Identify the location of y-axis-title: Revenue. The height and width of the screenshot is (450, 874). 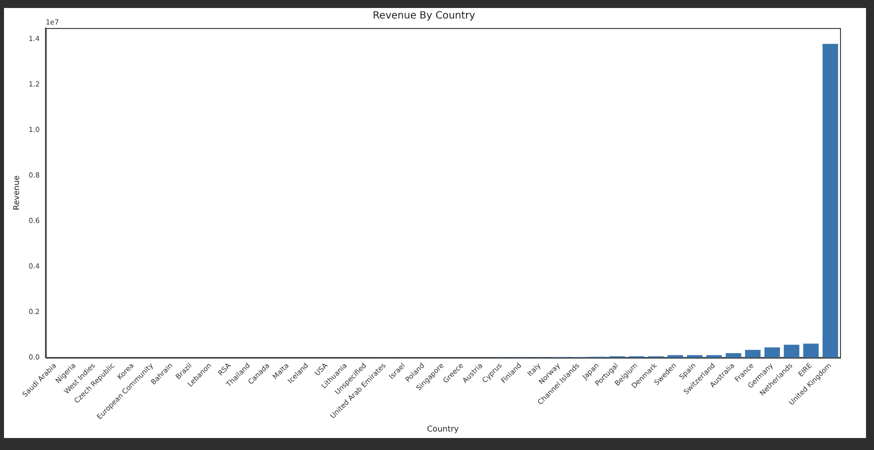
(16, 192).